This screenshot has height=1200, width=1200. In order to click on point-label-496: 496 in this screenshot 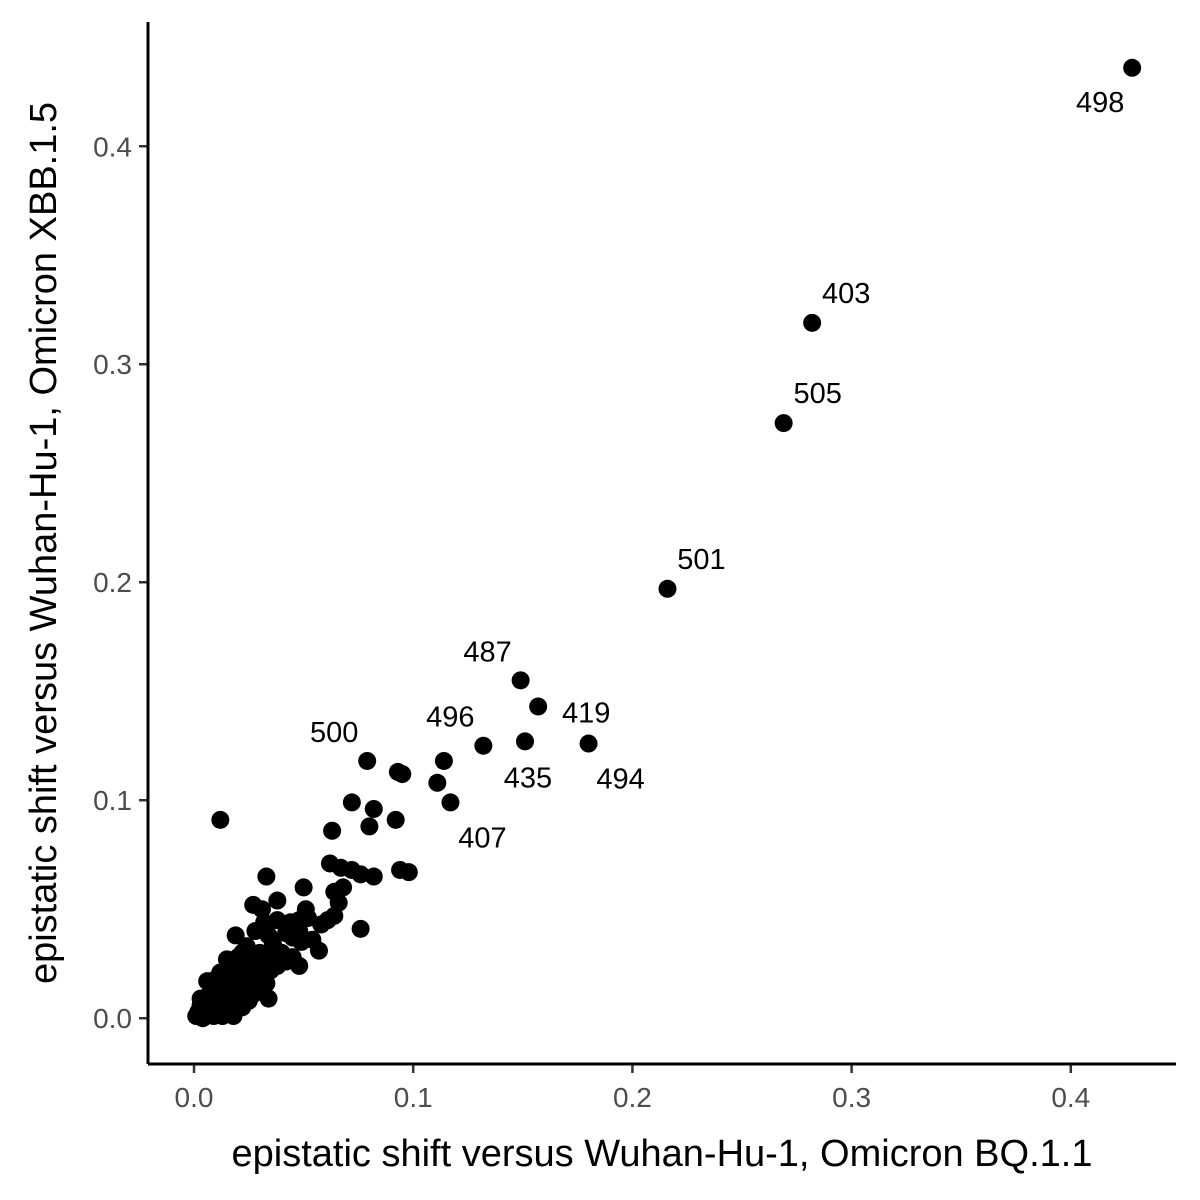, I will do `click(450, 718)`.